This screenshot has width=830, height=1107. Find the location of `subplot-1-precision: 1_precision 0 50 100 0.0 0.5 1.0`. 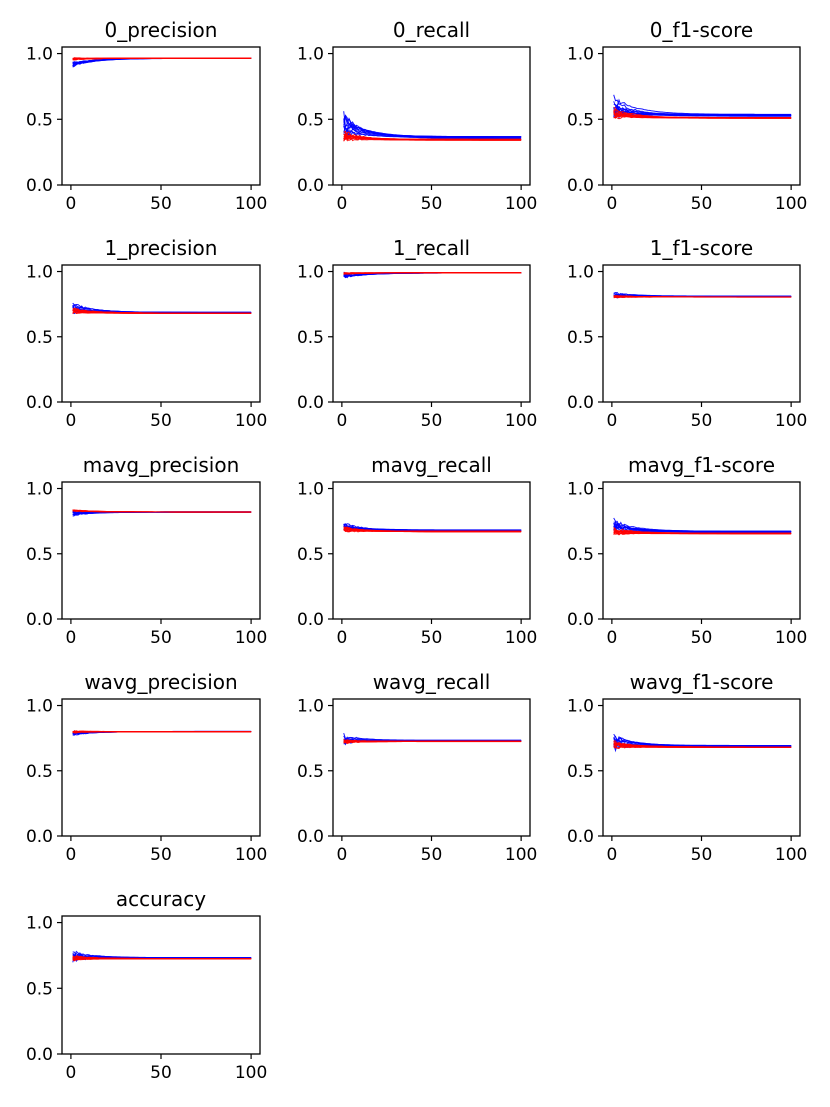

subplot-1-precision: 1_precision 0 50 100 0.0 0.5 1.0 is located at coordinates (146, 333).